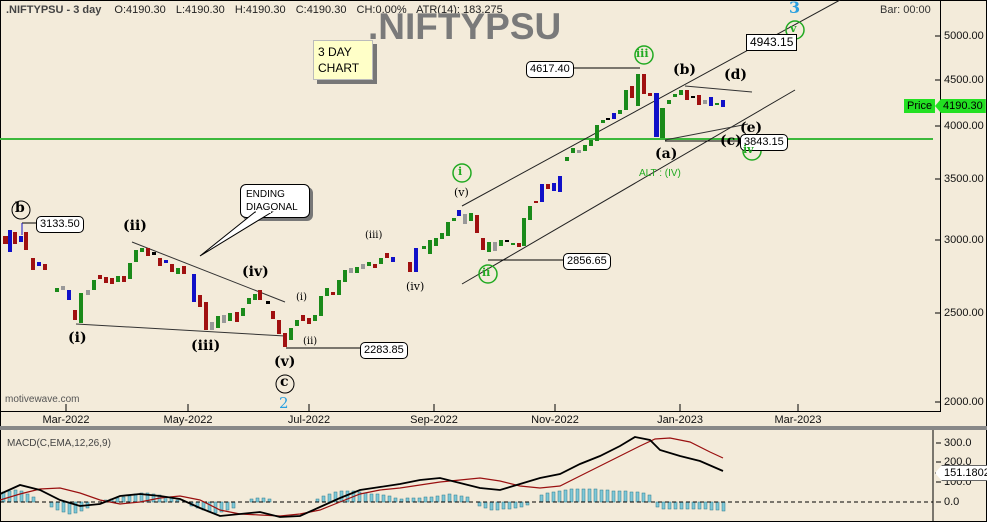 This screenshot has width=987, height=522. What do you see at coordinates (960, 106) in the screenshot?
I see `last-price-marker: 4190.30` at bounding box center [960, 106].